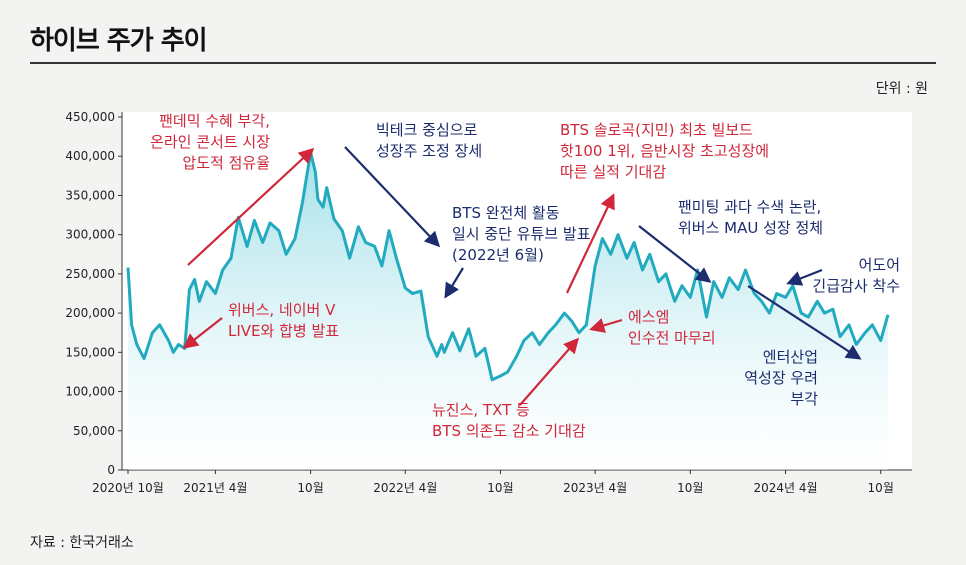  What do you see at coordinates (90, 313) in the screenshot?
I see `y-tick-label: 200,000` at bounding box center [90, 313].